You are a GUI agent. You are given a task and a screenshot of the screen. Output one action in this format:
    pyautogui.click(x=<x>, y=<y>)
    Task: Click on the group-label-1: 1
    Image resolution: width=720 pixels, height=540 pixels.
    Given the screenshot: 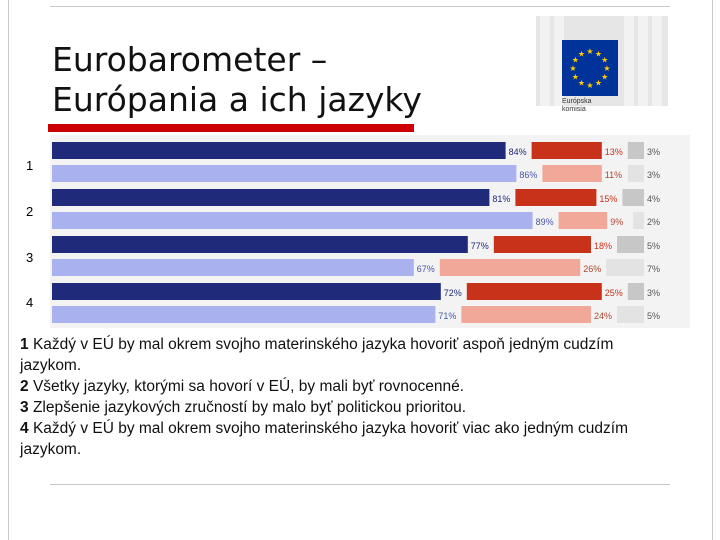 What is the action you would take?
    pyautogui.click(x=30, y=165)
    